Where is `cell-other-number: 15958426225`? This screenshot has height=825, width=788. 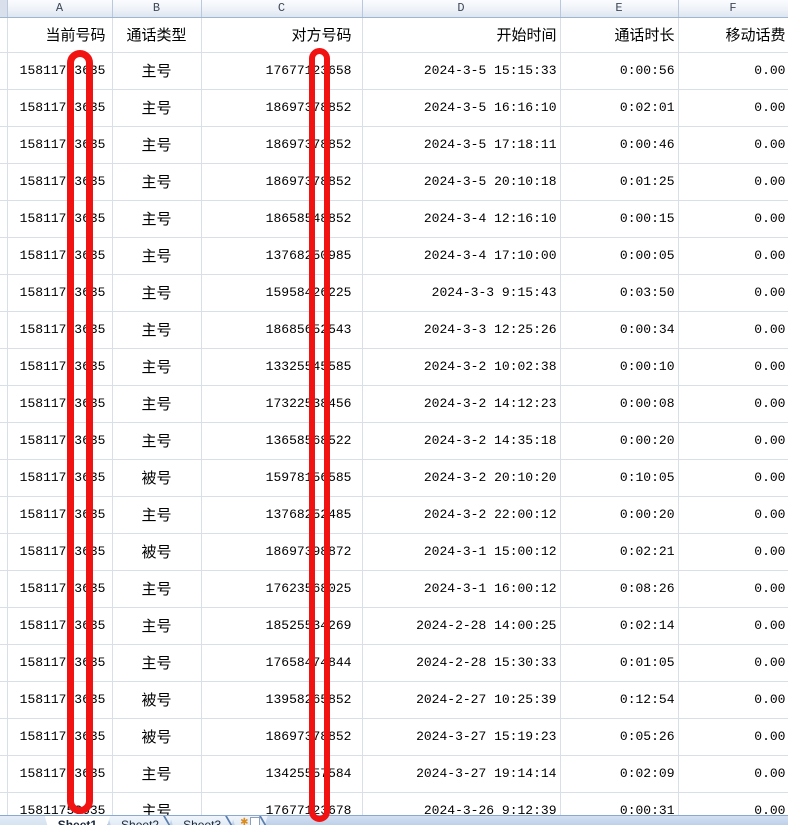
cell-other-number: 15958426225 is located at coordinates (282, 293).